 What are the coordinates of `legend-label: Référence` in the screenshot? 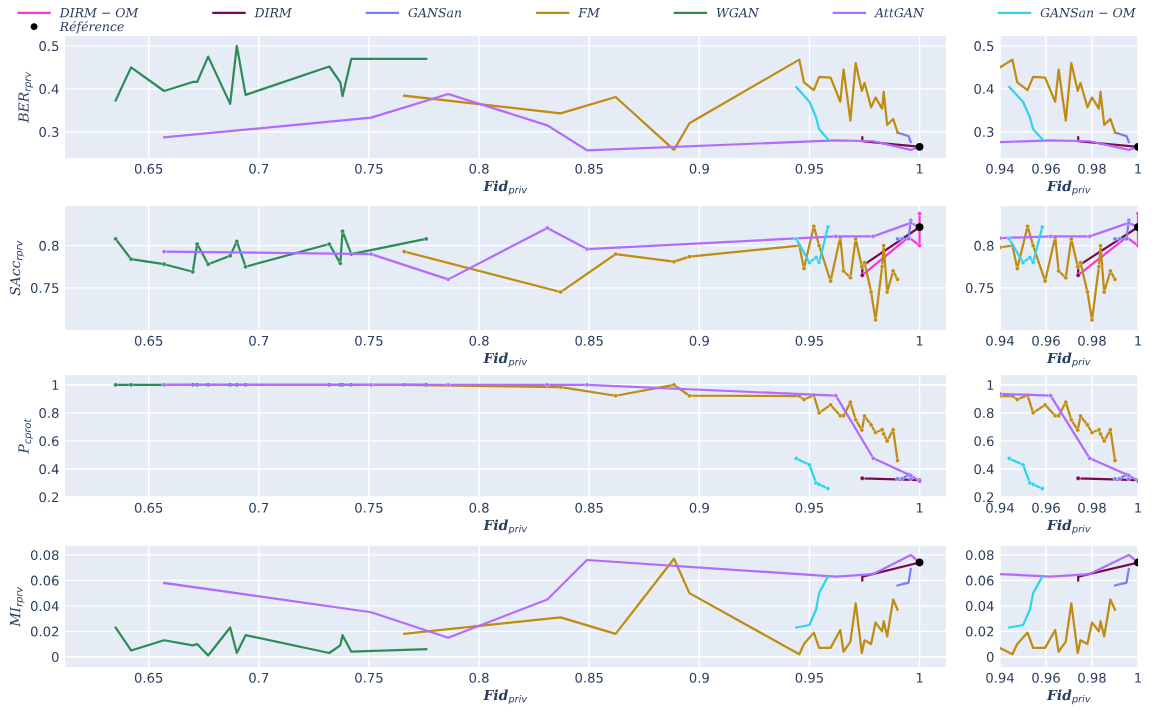 It's located at (91, 27).